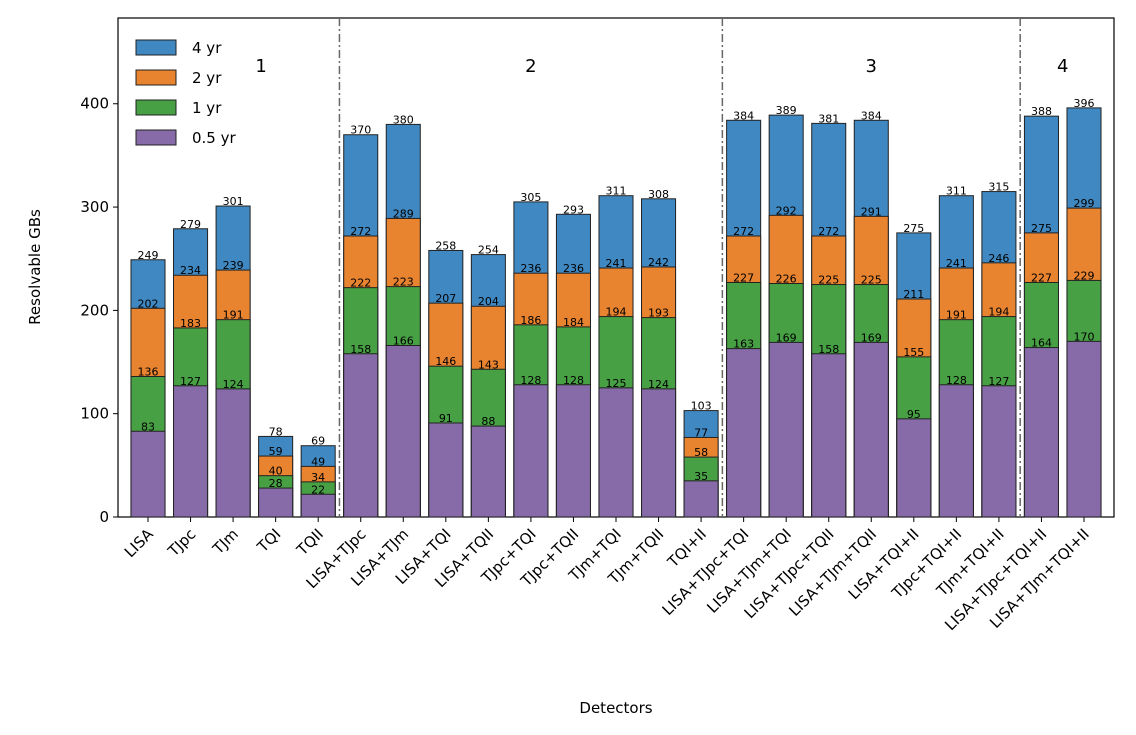 The image size is (1136, 735). Describe the element at coordinates (828, 118) in the screenshot. I see `value-label: 381` at that location.